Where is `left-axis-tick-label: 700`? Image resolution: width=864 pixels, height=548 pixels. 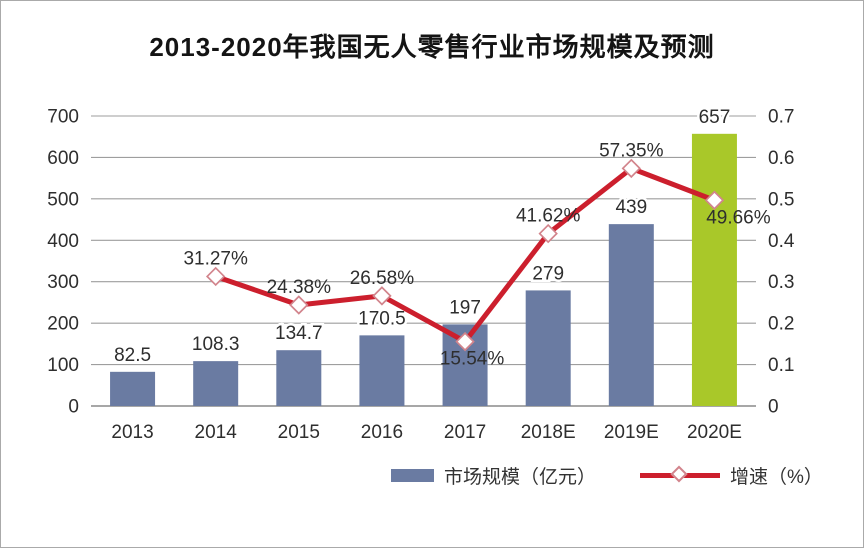 left-axis-tick-label: 700 is located at coordinates (63, 117).